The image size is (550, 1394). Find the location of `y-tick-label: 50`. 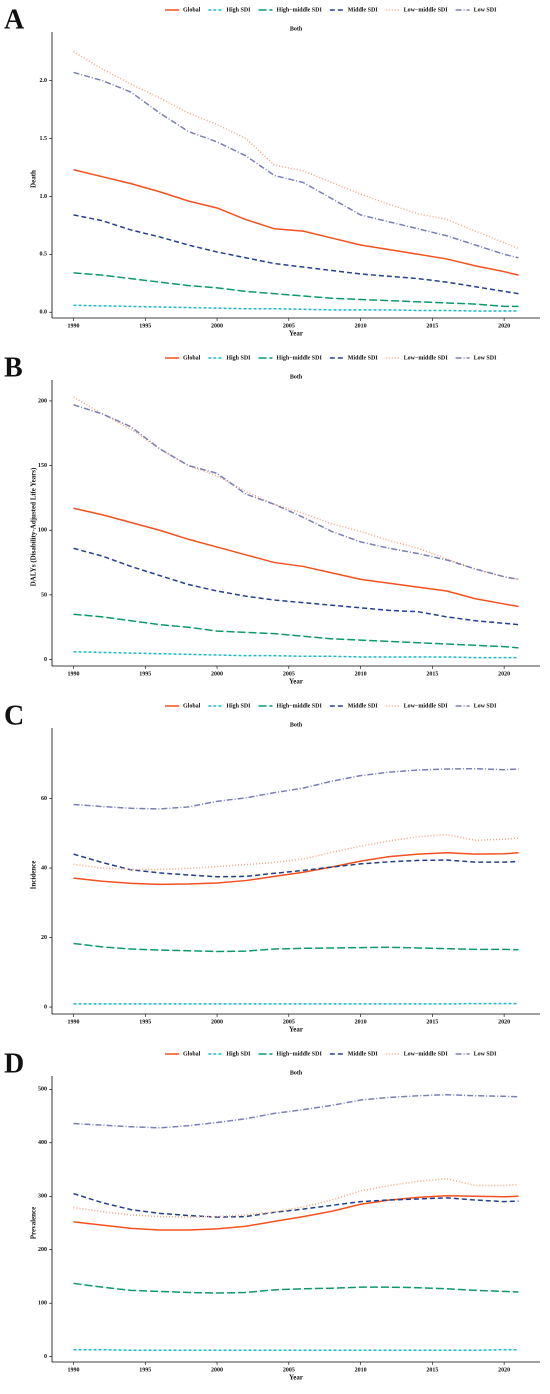

y-tick-label: 50 is located at coordinates (44, 595).